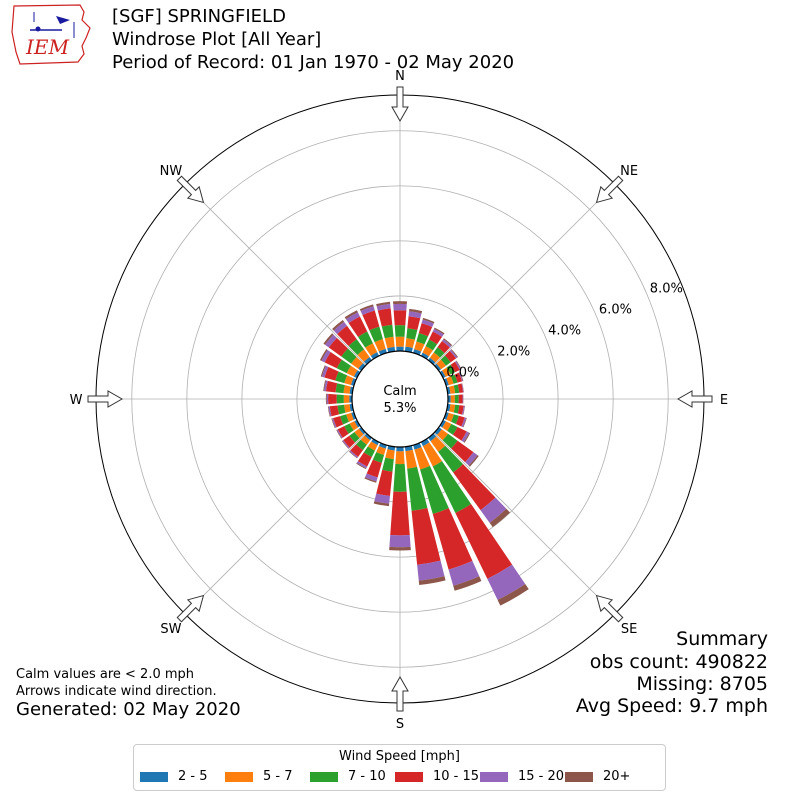 The height and width of the screenshot is (800, 800). What do you see at coordinates (171, 171) in the screenshot?
I see `compass-label-nw: NW` at bounding box center [171, 171].